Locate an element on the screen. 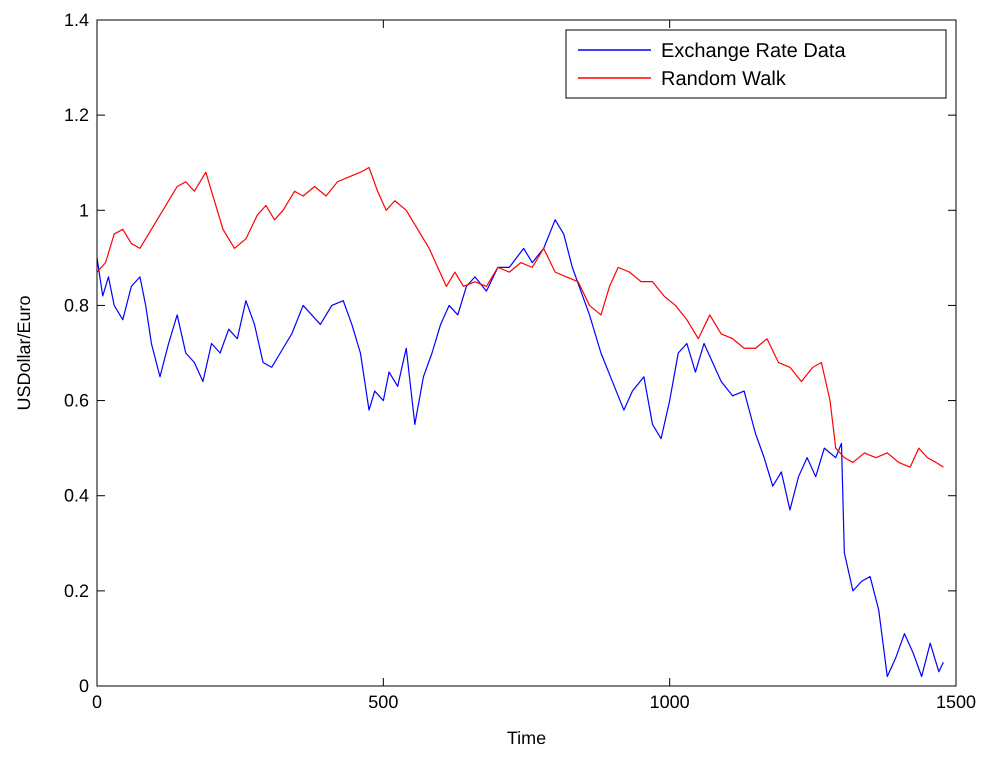 The height and width of the screenshot is (759, 987). legend-label: Exchange Rate Data is located at coordinates (753, 51).